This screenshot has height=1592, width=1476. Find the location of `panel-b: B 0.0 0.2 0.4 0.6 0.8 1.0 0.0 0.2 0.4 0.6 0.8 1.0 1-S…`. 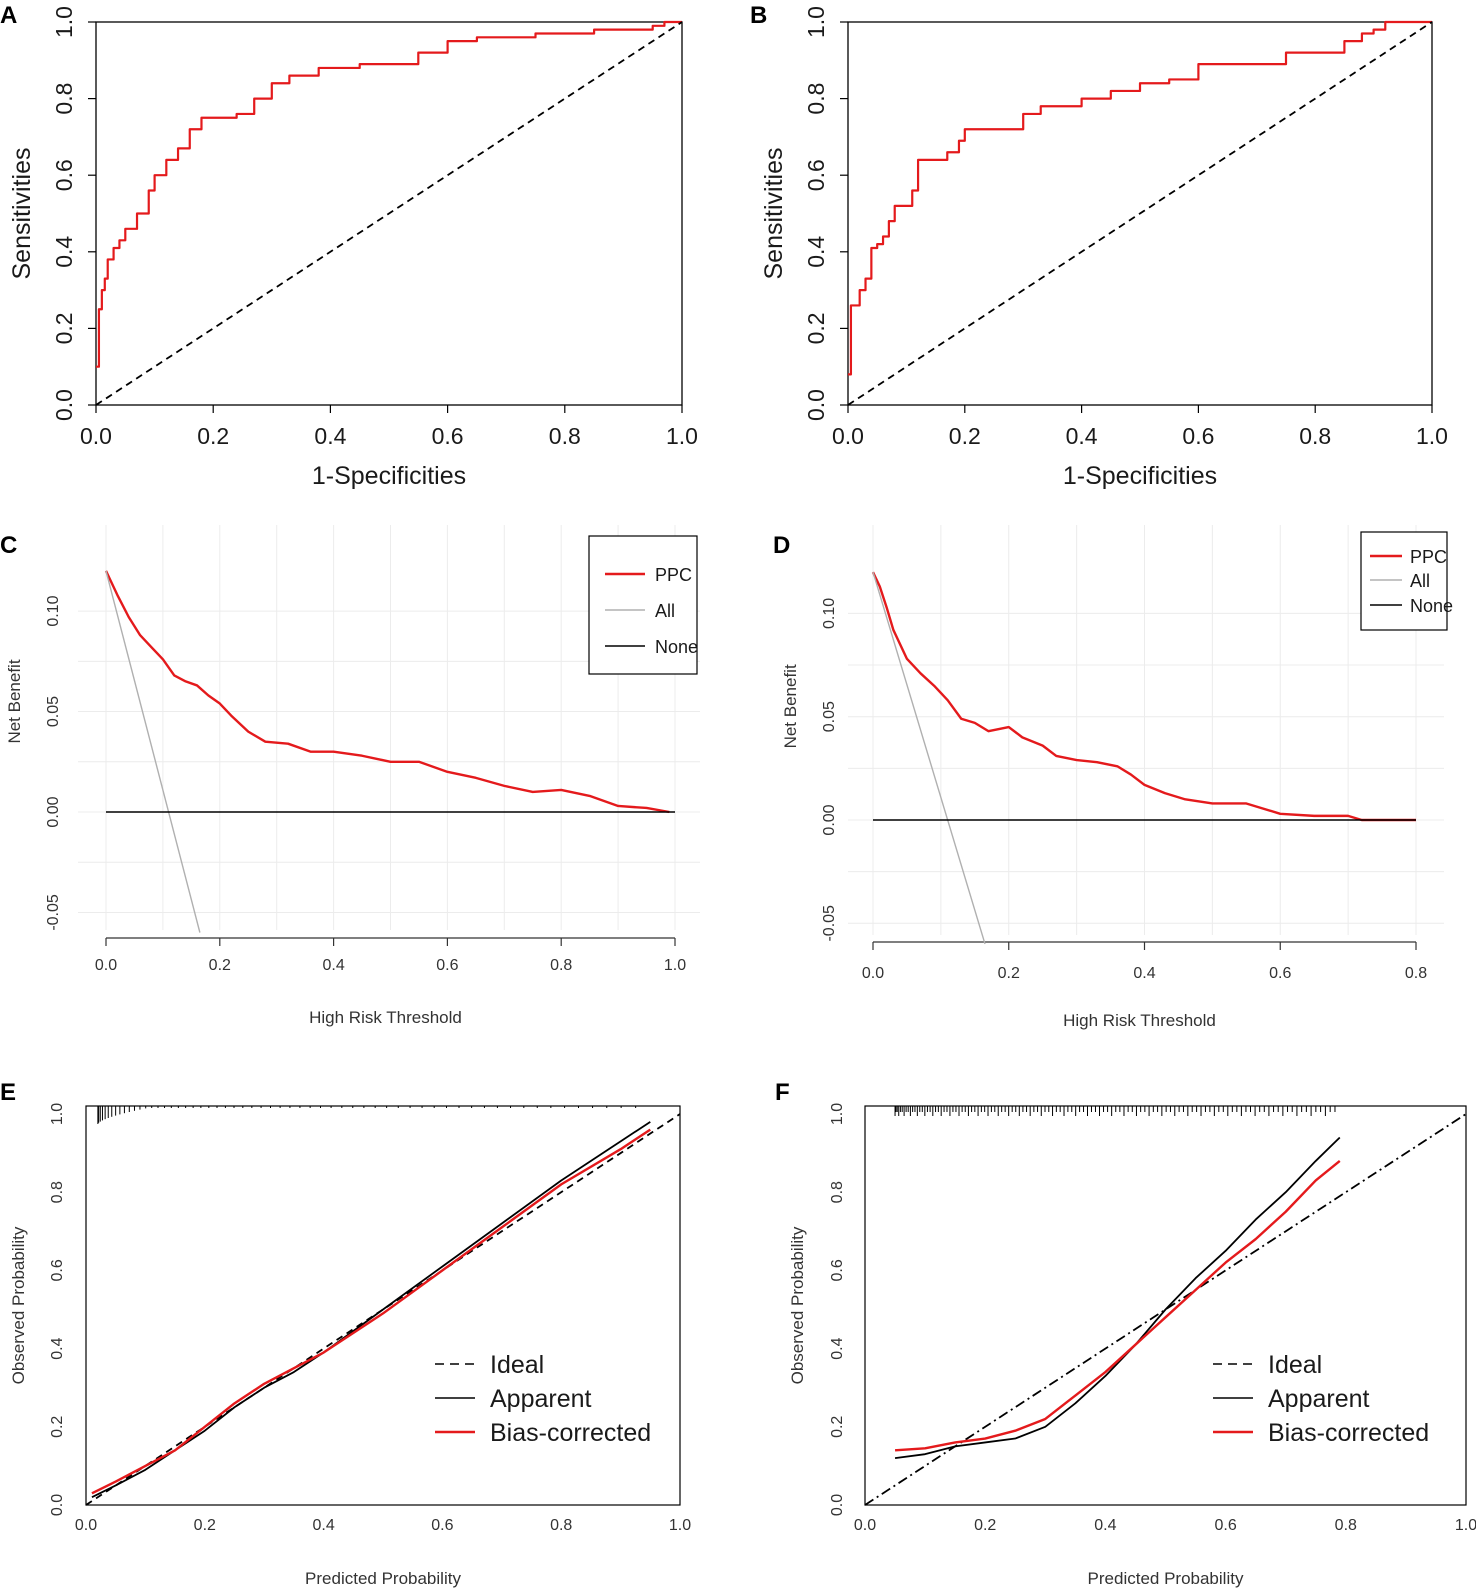

panel-b: B 0.0 0.2 0.4 0.6 0.8 1.0 0.0 0.2 0.4 0.6 0.8 1.0 1-S… is located at coordinates (1099, 246).